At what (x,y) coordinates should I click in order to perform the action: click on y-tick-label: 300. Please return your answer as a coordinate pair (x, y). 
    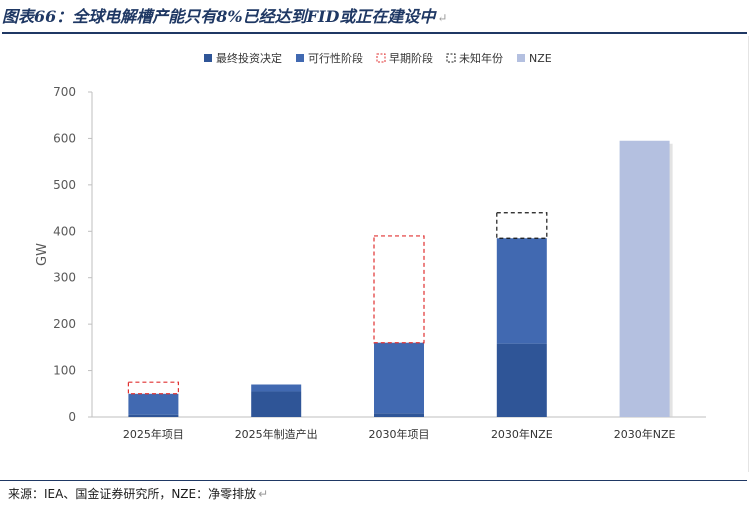
    Looking at the image, I should click on (64, 278).